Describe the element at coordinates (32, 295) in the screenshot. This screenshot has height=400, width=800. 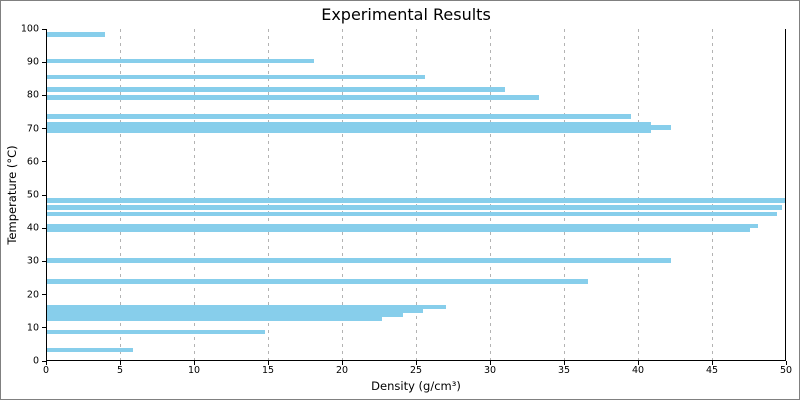
I see `y-tick-label: 20` at that location.